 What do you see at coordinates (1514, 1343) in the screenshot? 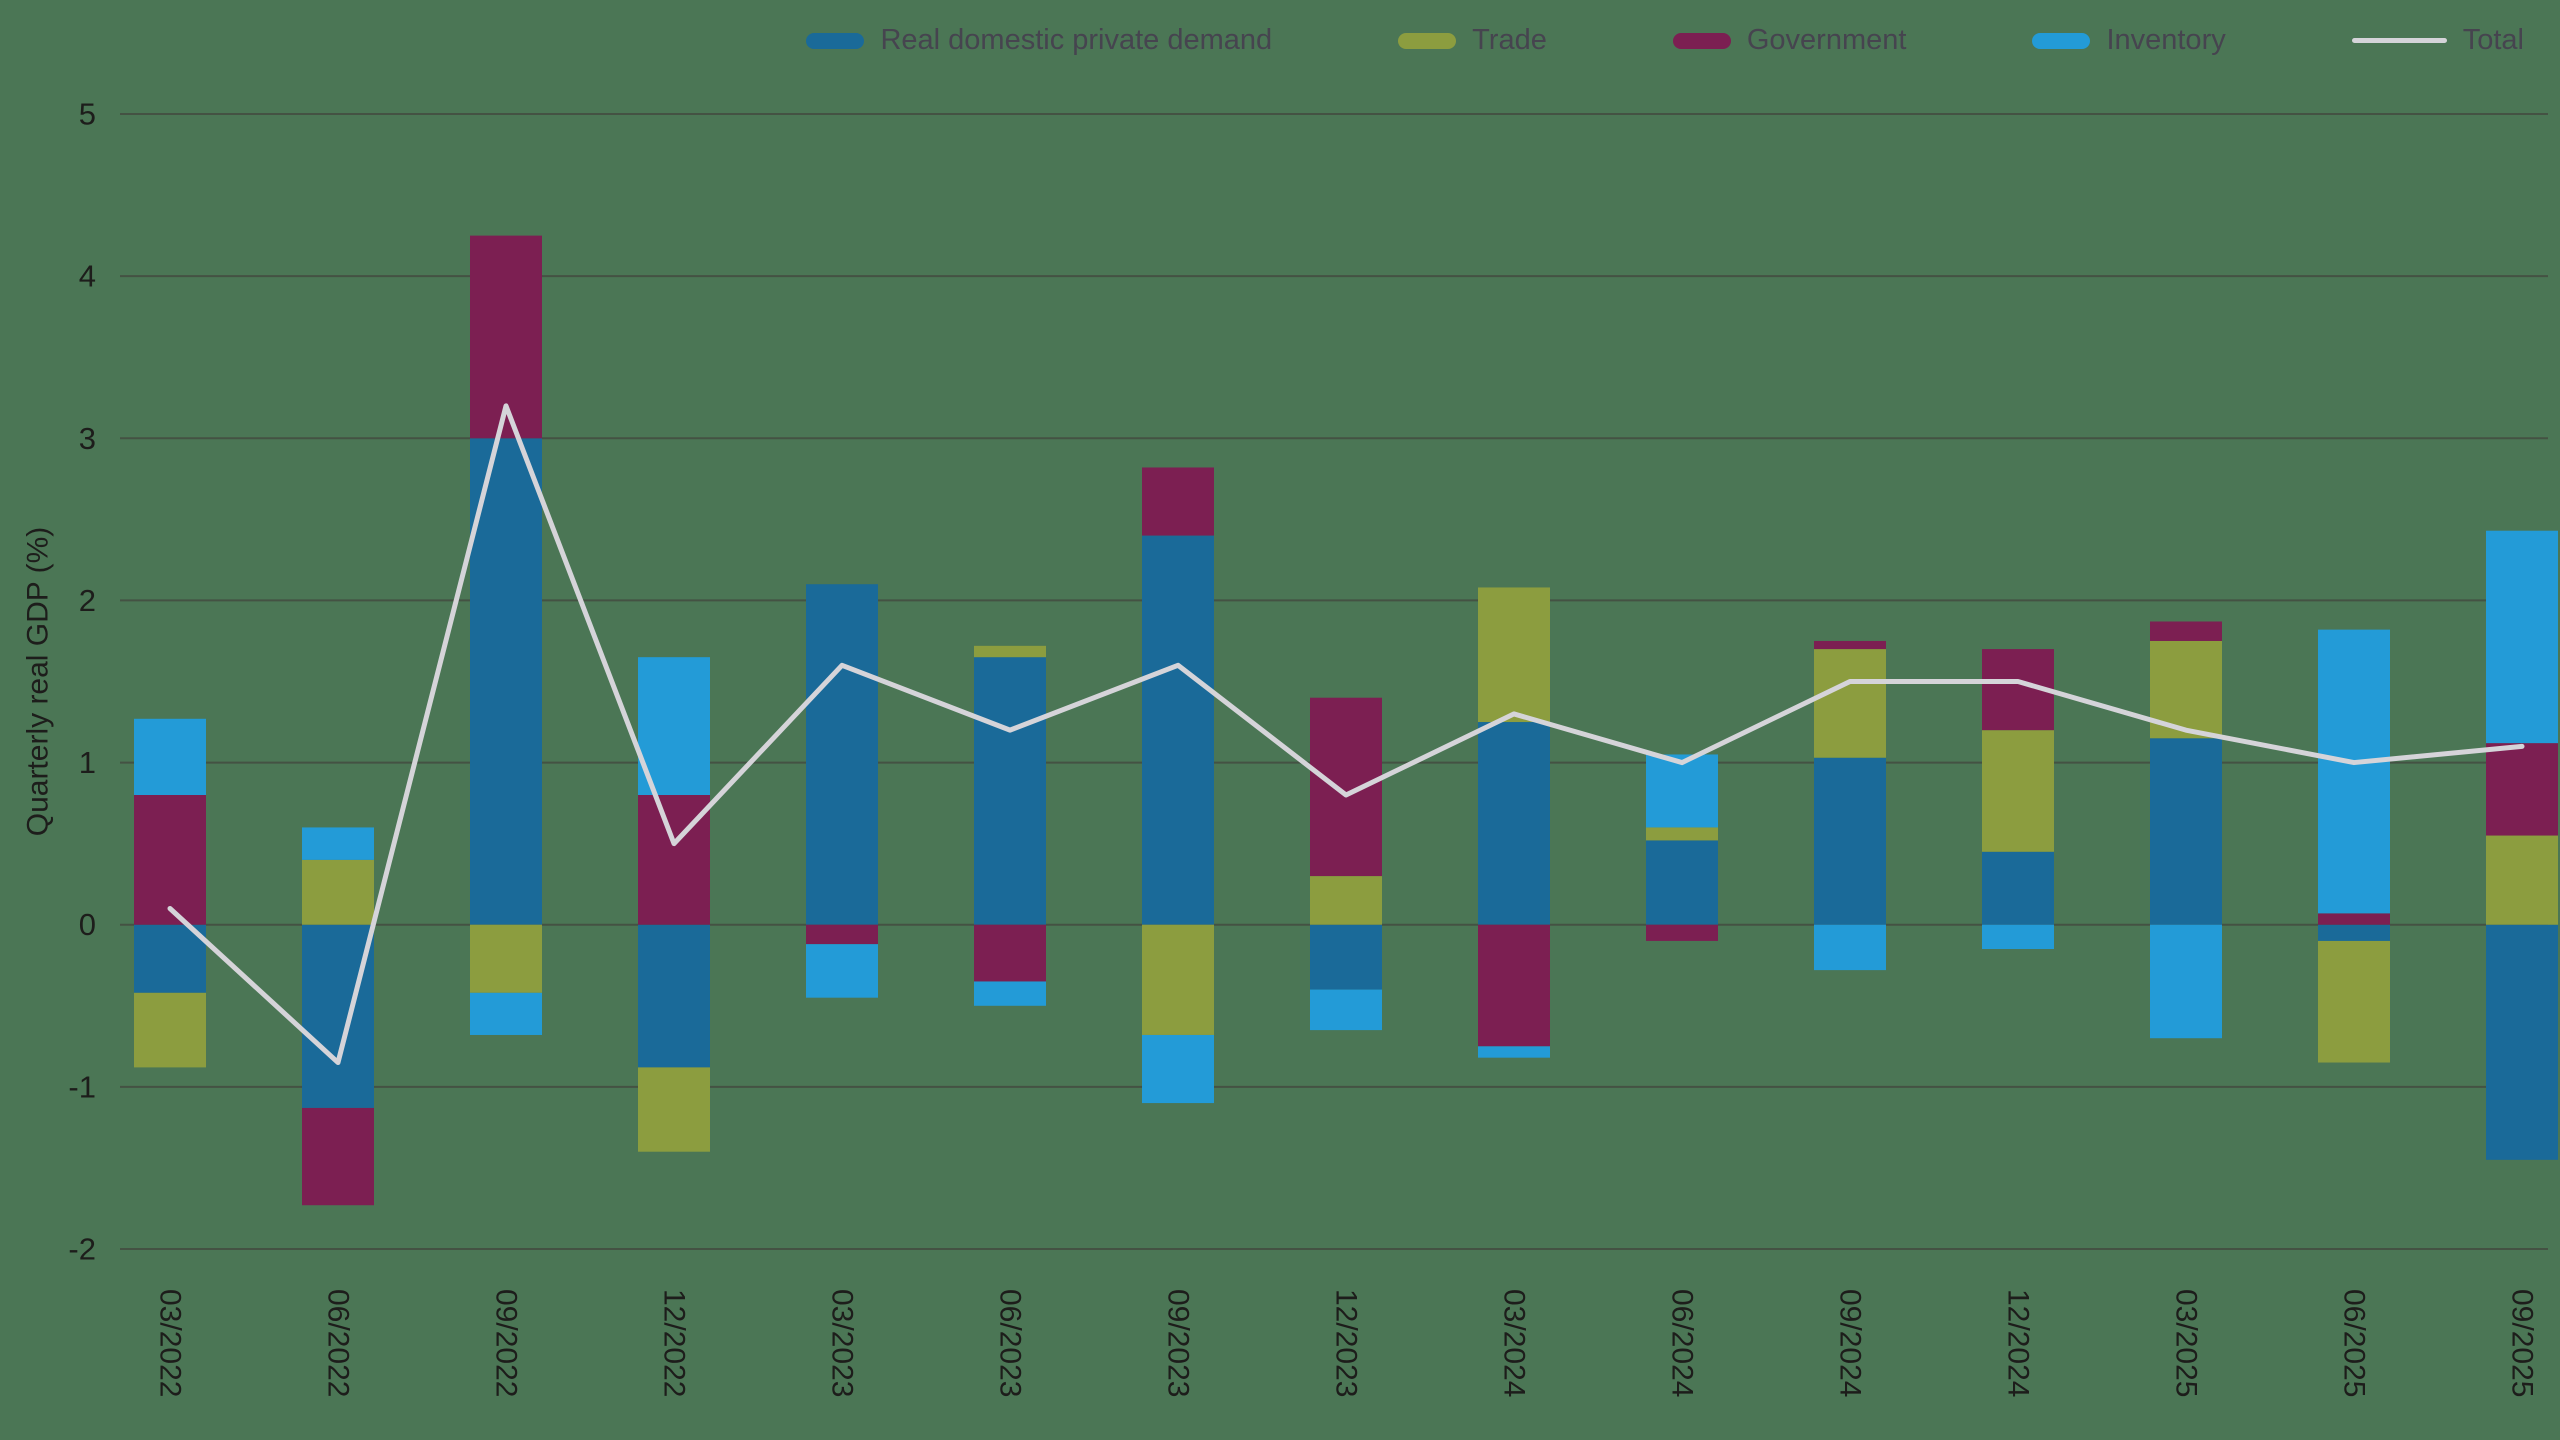
I see `x-tick-label: 03/2024` at bounding box center [1514, 1343].